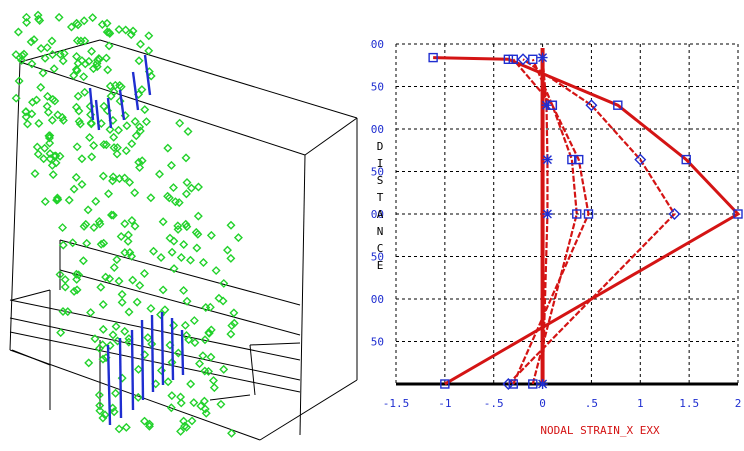  I want to click on y-axis-letter: S, so click(380, 180).